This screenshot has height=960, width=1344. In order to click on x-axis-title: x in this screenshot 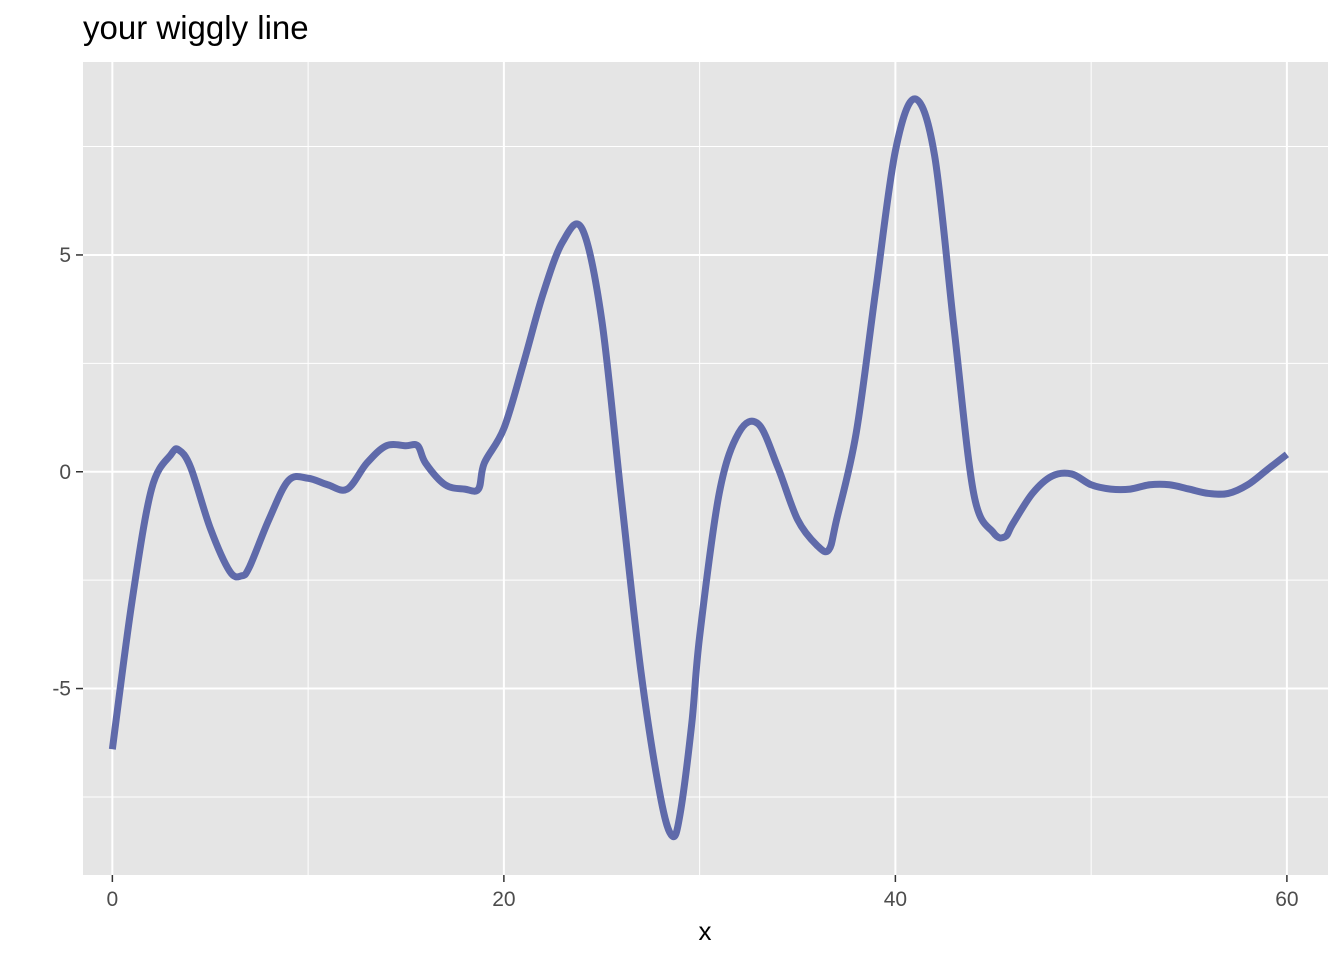, I will do `click(705, 931)`.